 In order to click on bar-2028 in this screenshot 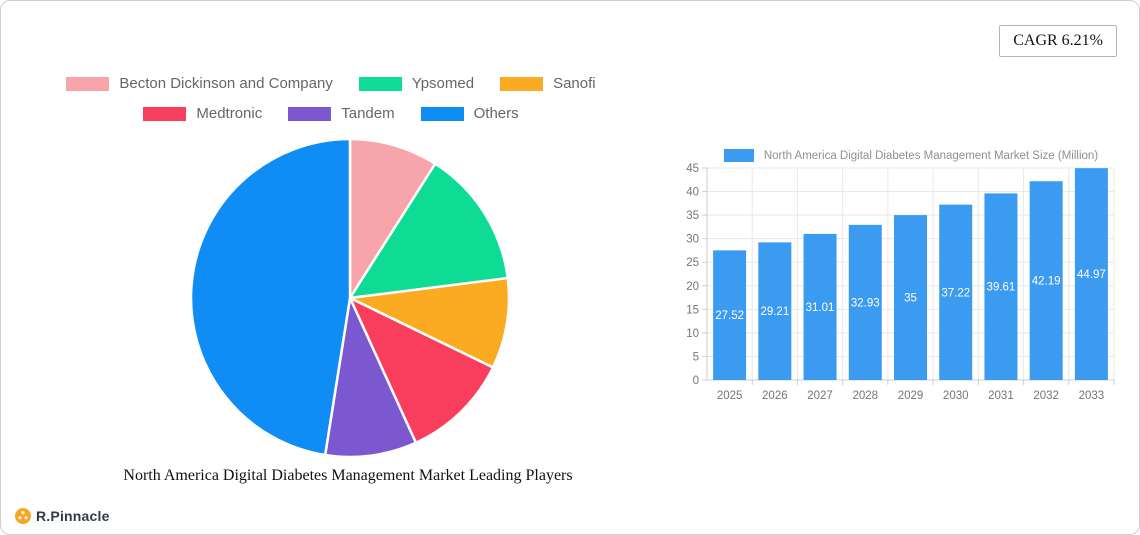, I will do `click(865, 302)`.